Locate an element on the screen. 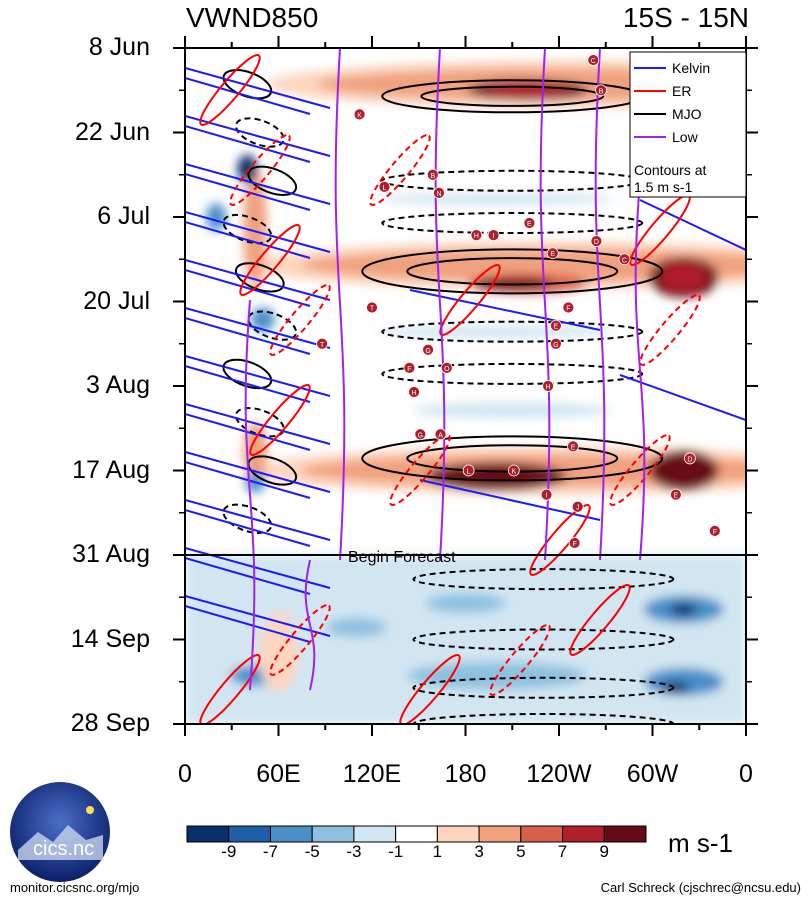  colorbar-label: -7 is located at coordinates (270, 851).